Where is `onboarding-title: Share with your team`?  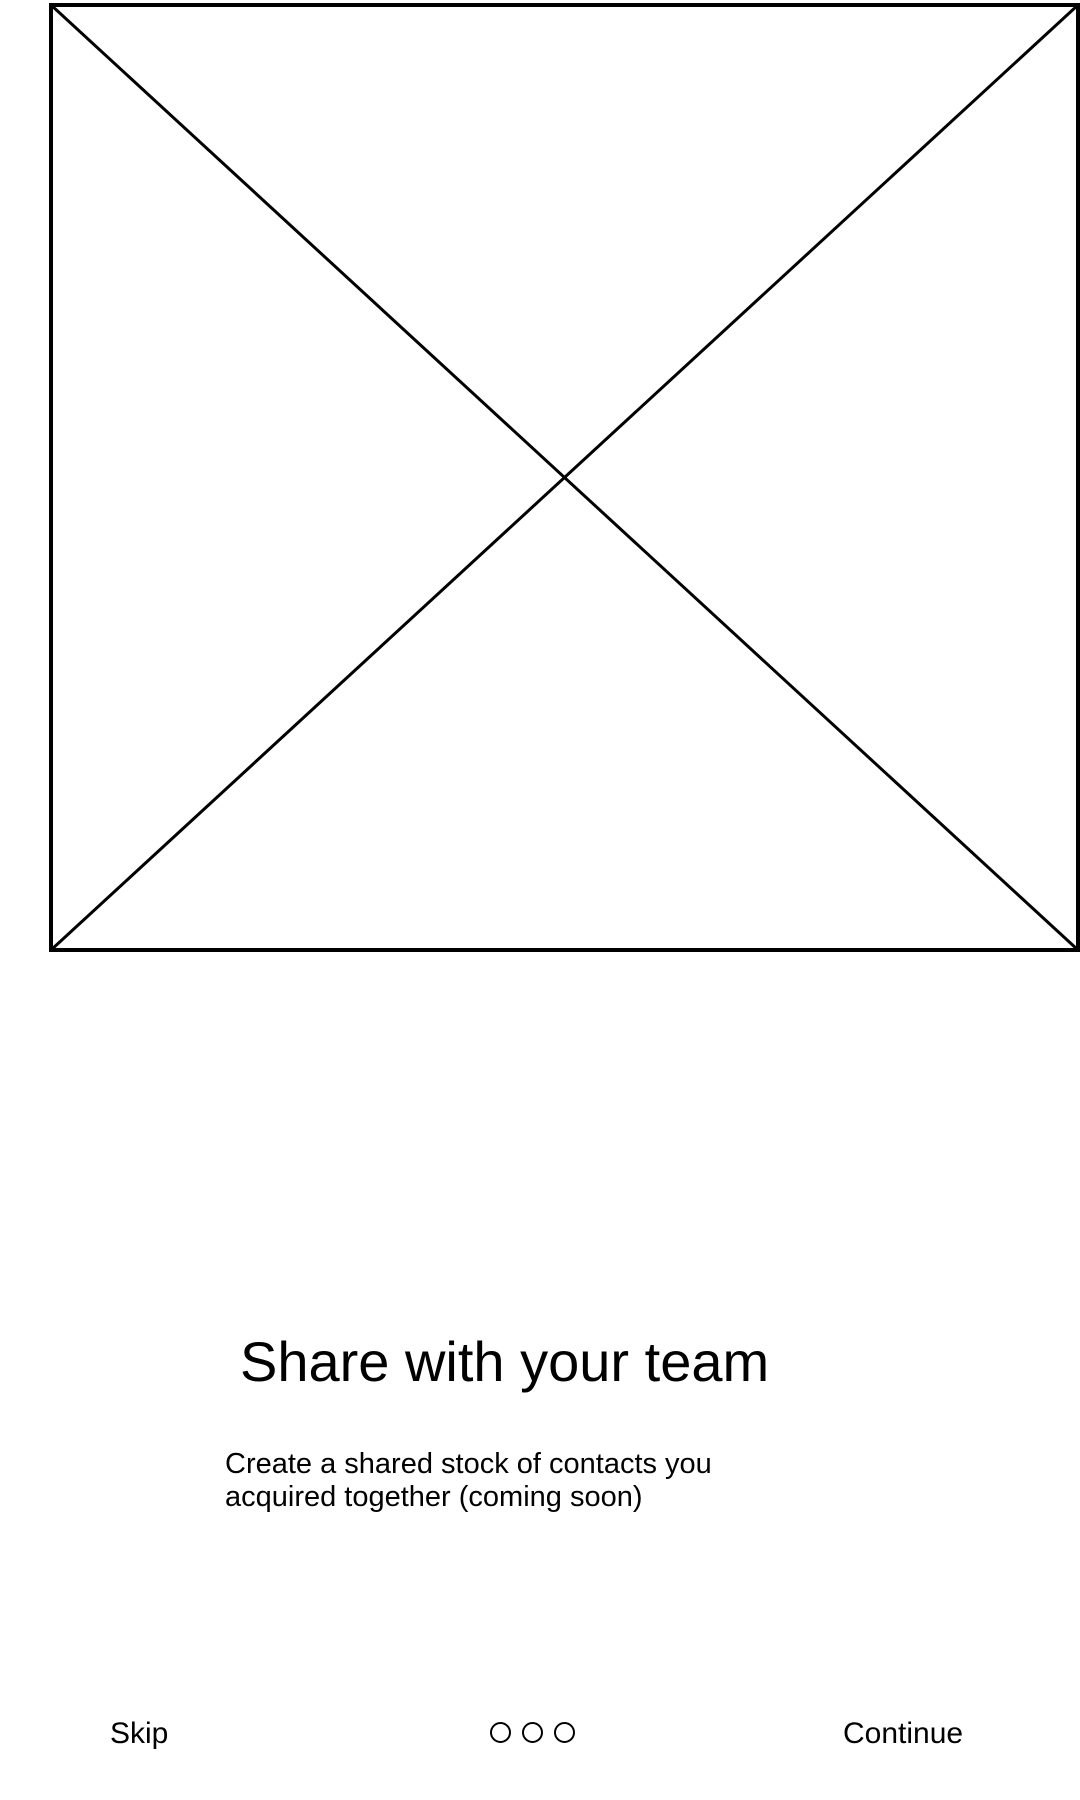 onboarding-title: Share with your team is located at coordinates (505, 1361).